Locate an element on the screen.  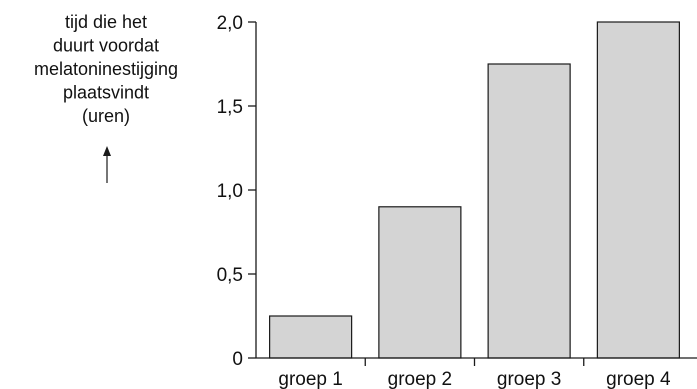
y-tick-label: 1,0 is located at coordinates (230, 191).